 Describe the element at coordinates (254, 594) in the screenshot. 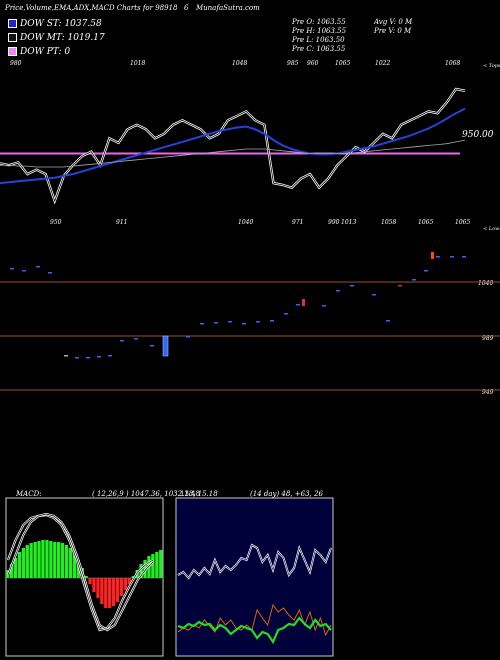

I see `adx-panel` at that location.